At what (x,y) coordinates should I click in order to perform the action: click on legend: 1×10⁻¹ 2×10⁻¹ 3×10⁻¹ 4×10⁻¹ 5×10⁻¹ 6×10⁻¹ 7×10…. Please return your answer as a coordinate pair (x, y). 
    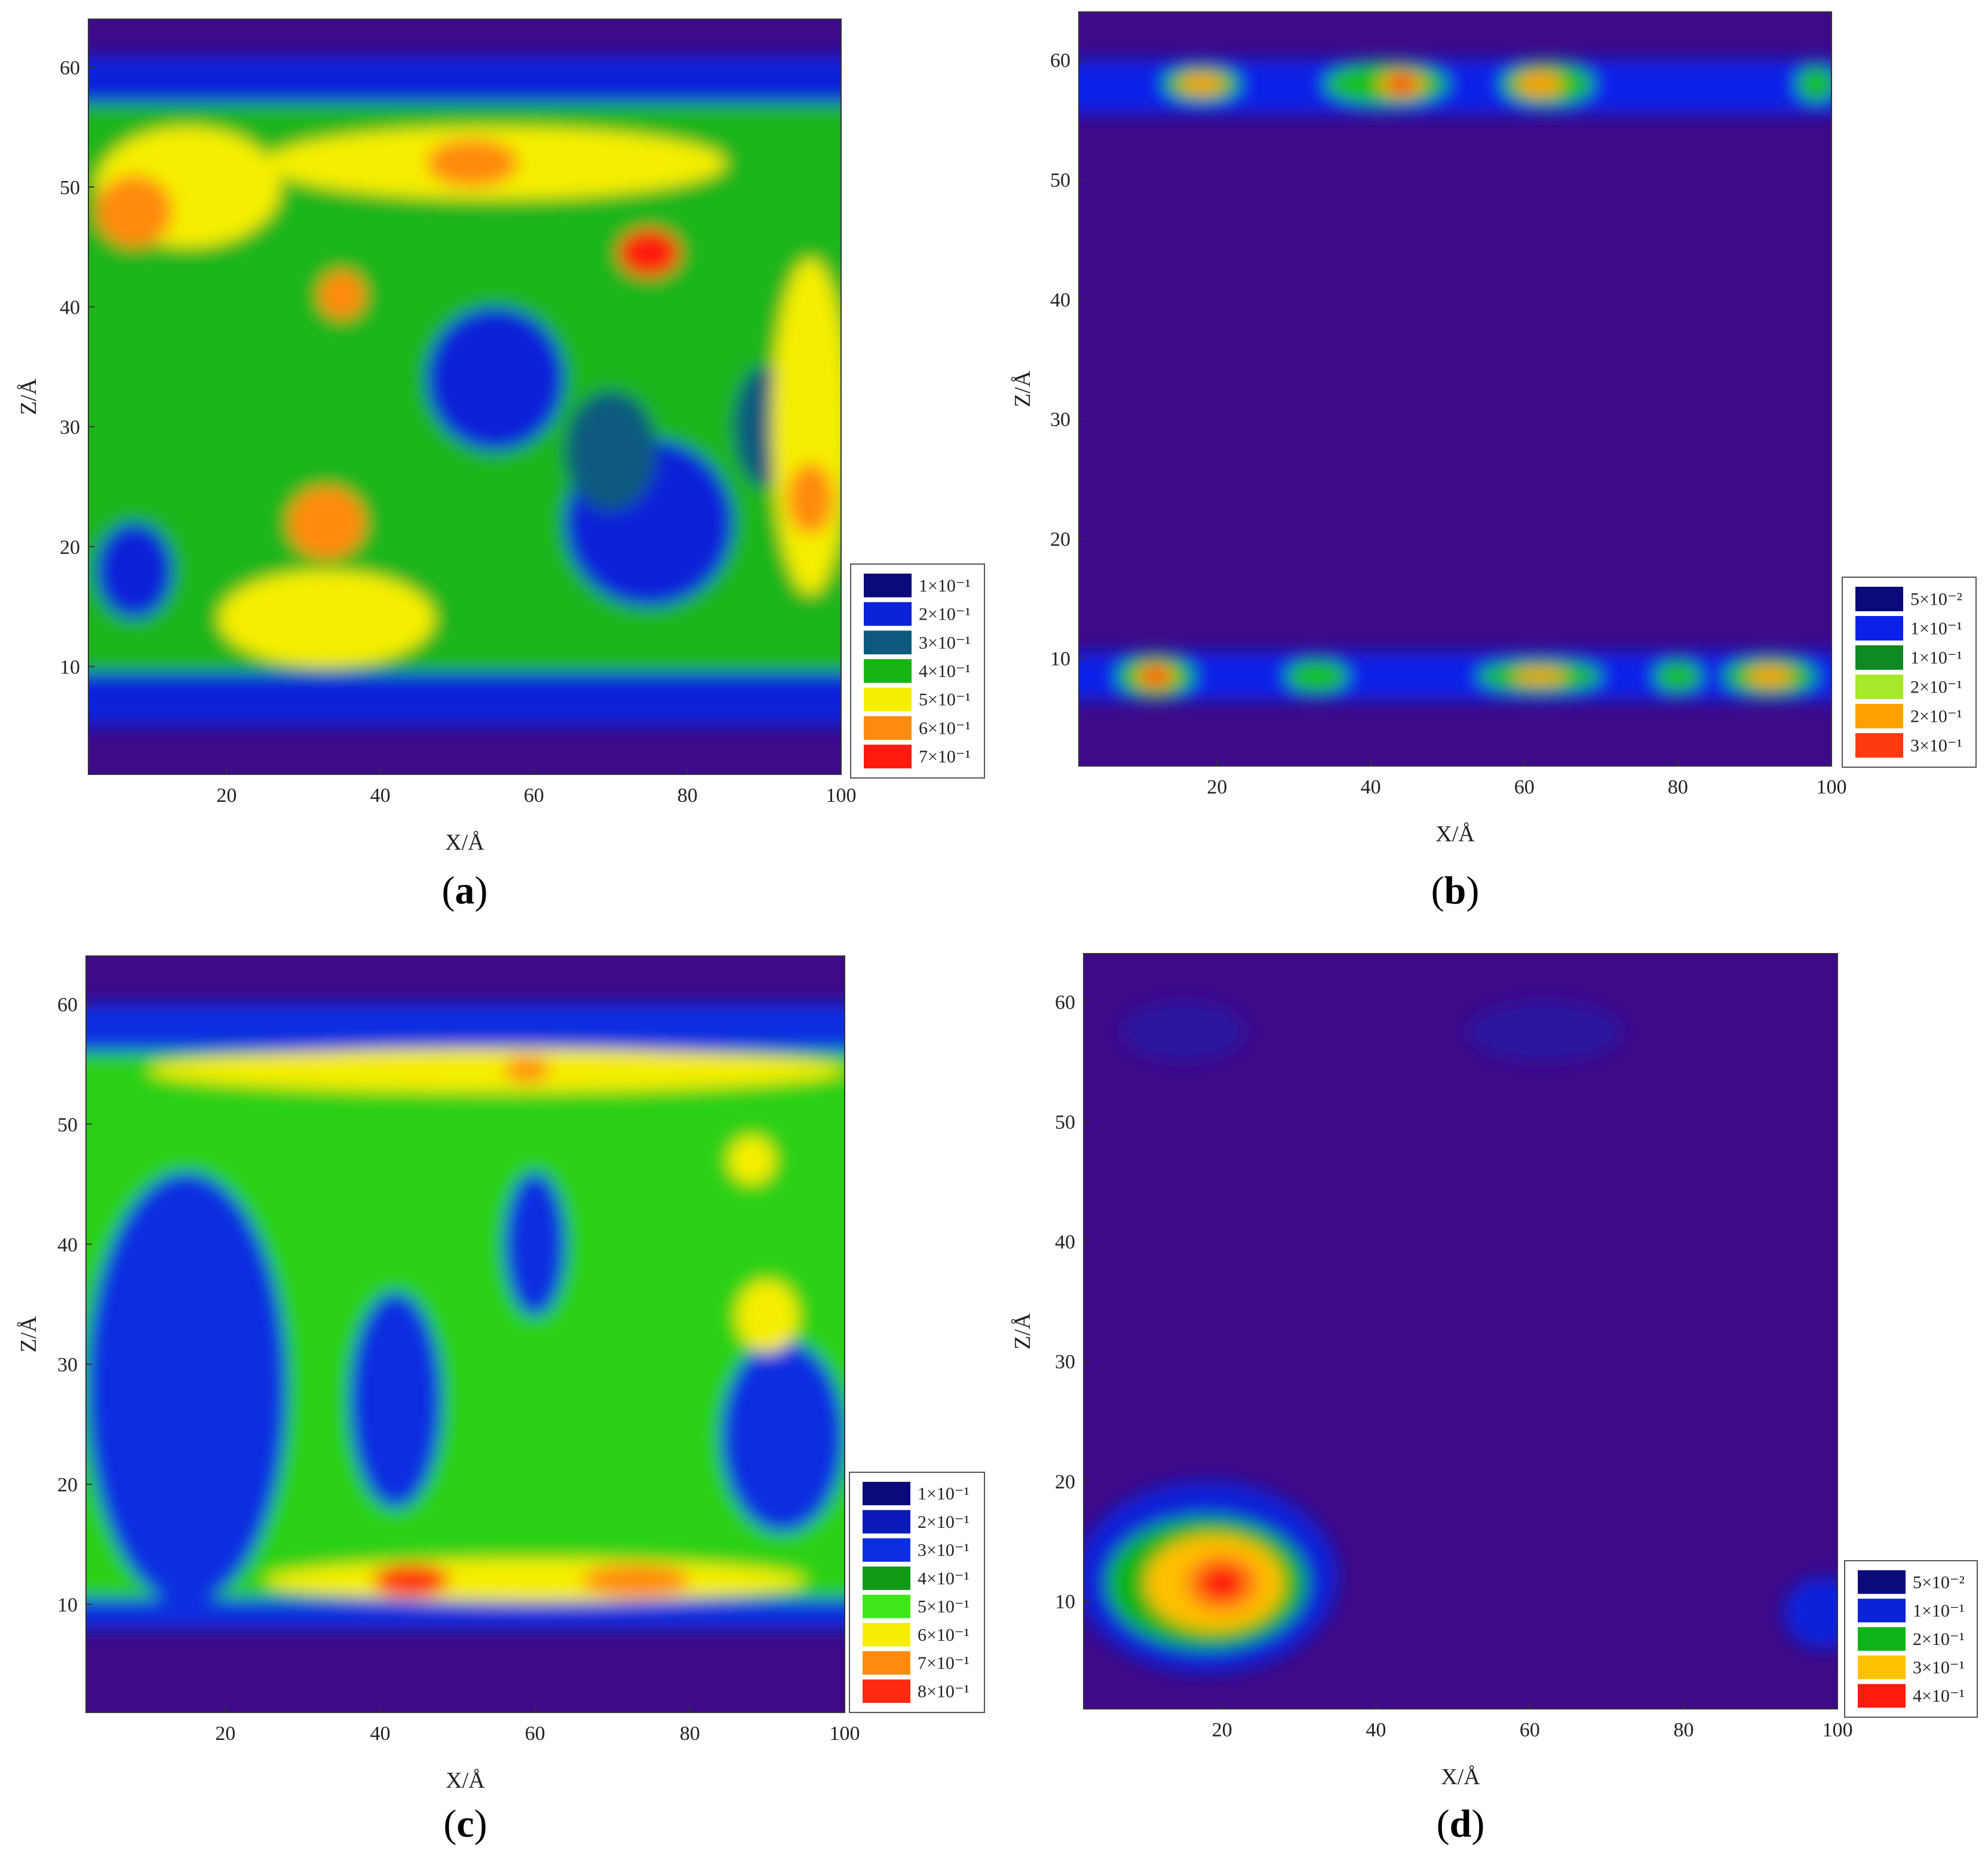
    Looking at the image, I should click on (917, 1593).